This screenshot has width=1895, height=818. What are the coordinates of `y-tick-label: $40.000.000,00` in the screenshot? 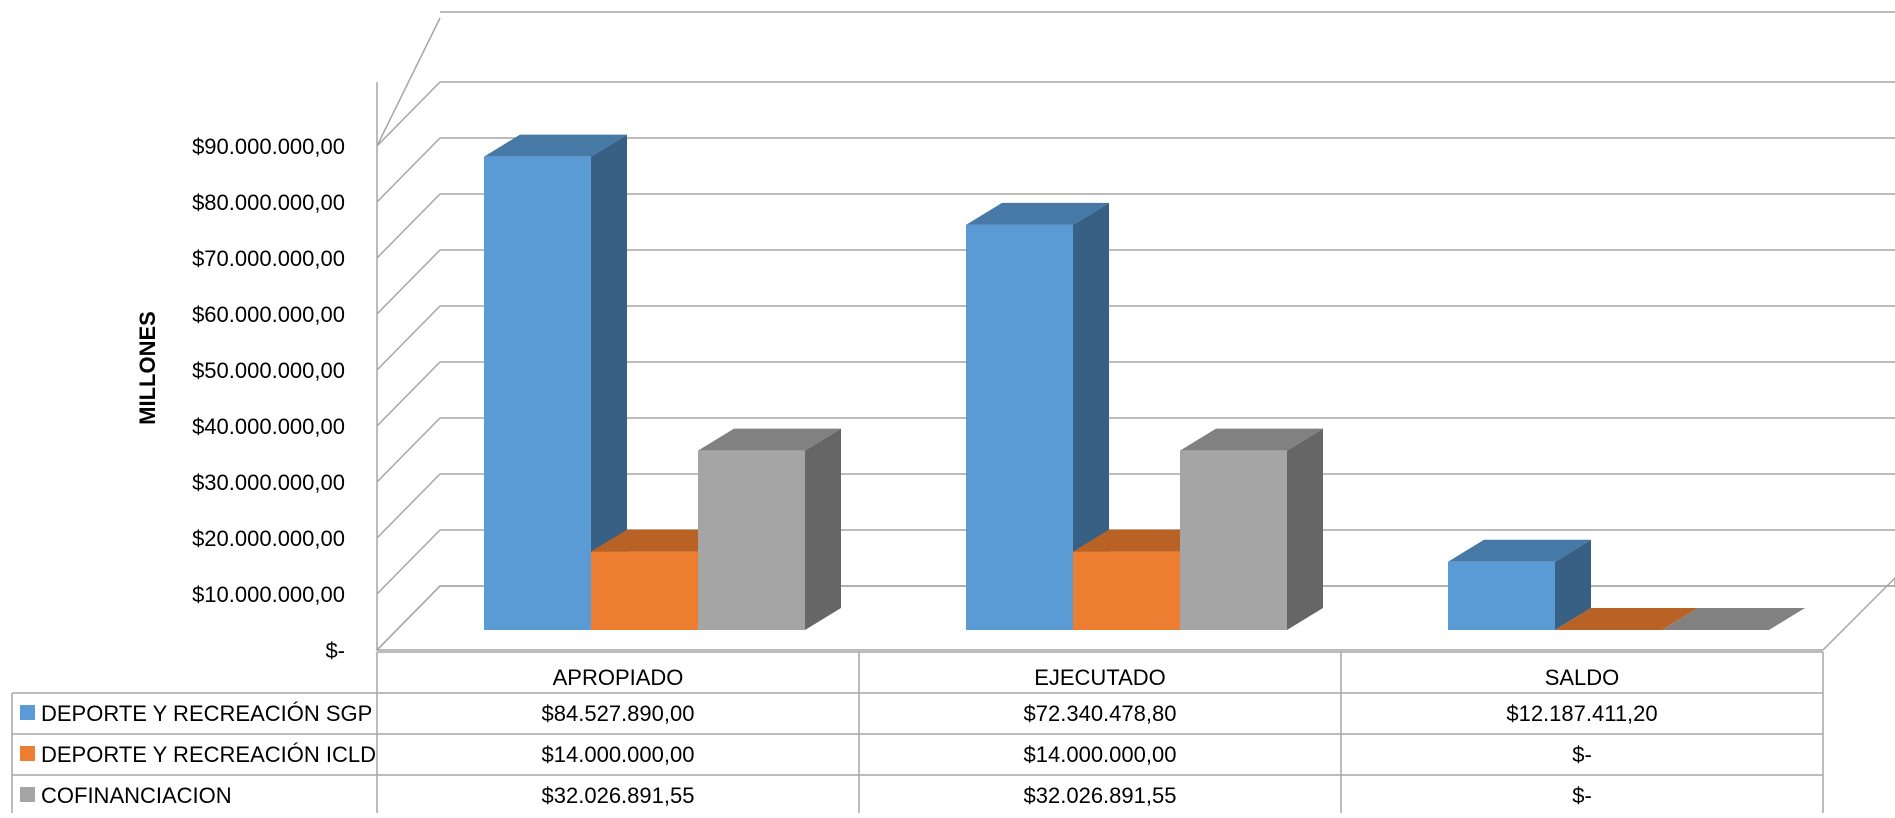 It's located at (268, 426).